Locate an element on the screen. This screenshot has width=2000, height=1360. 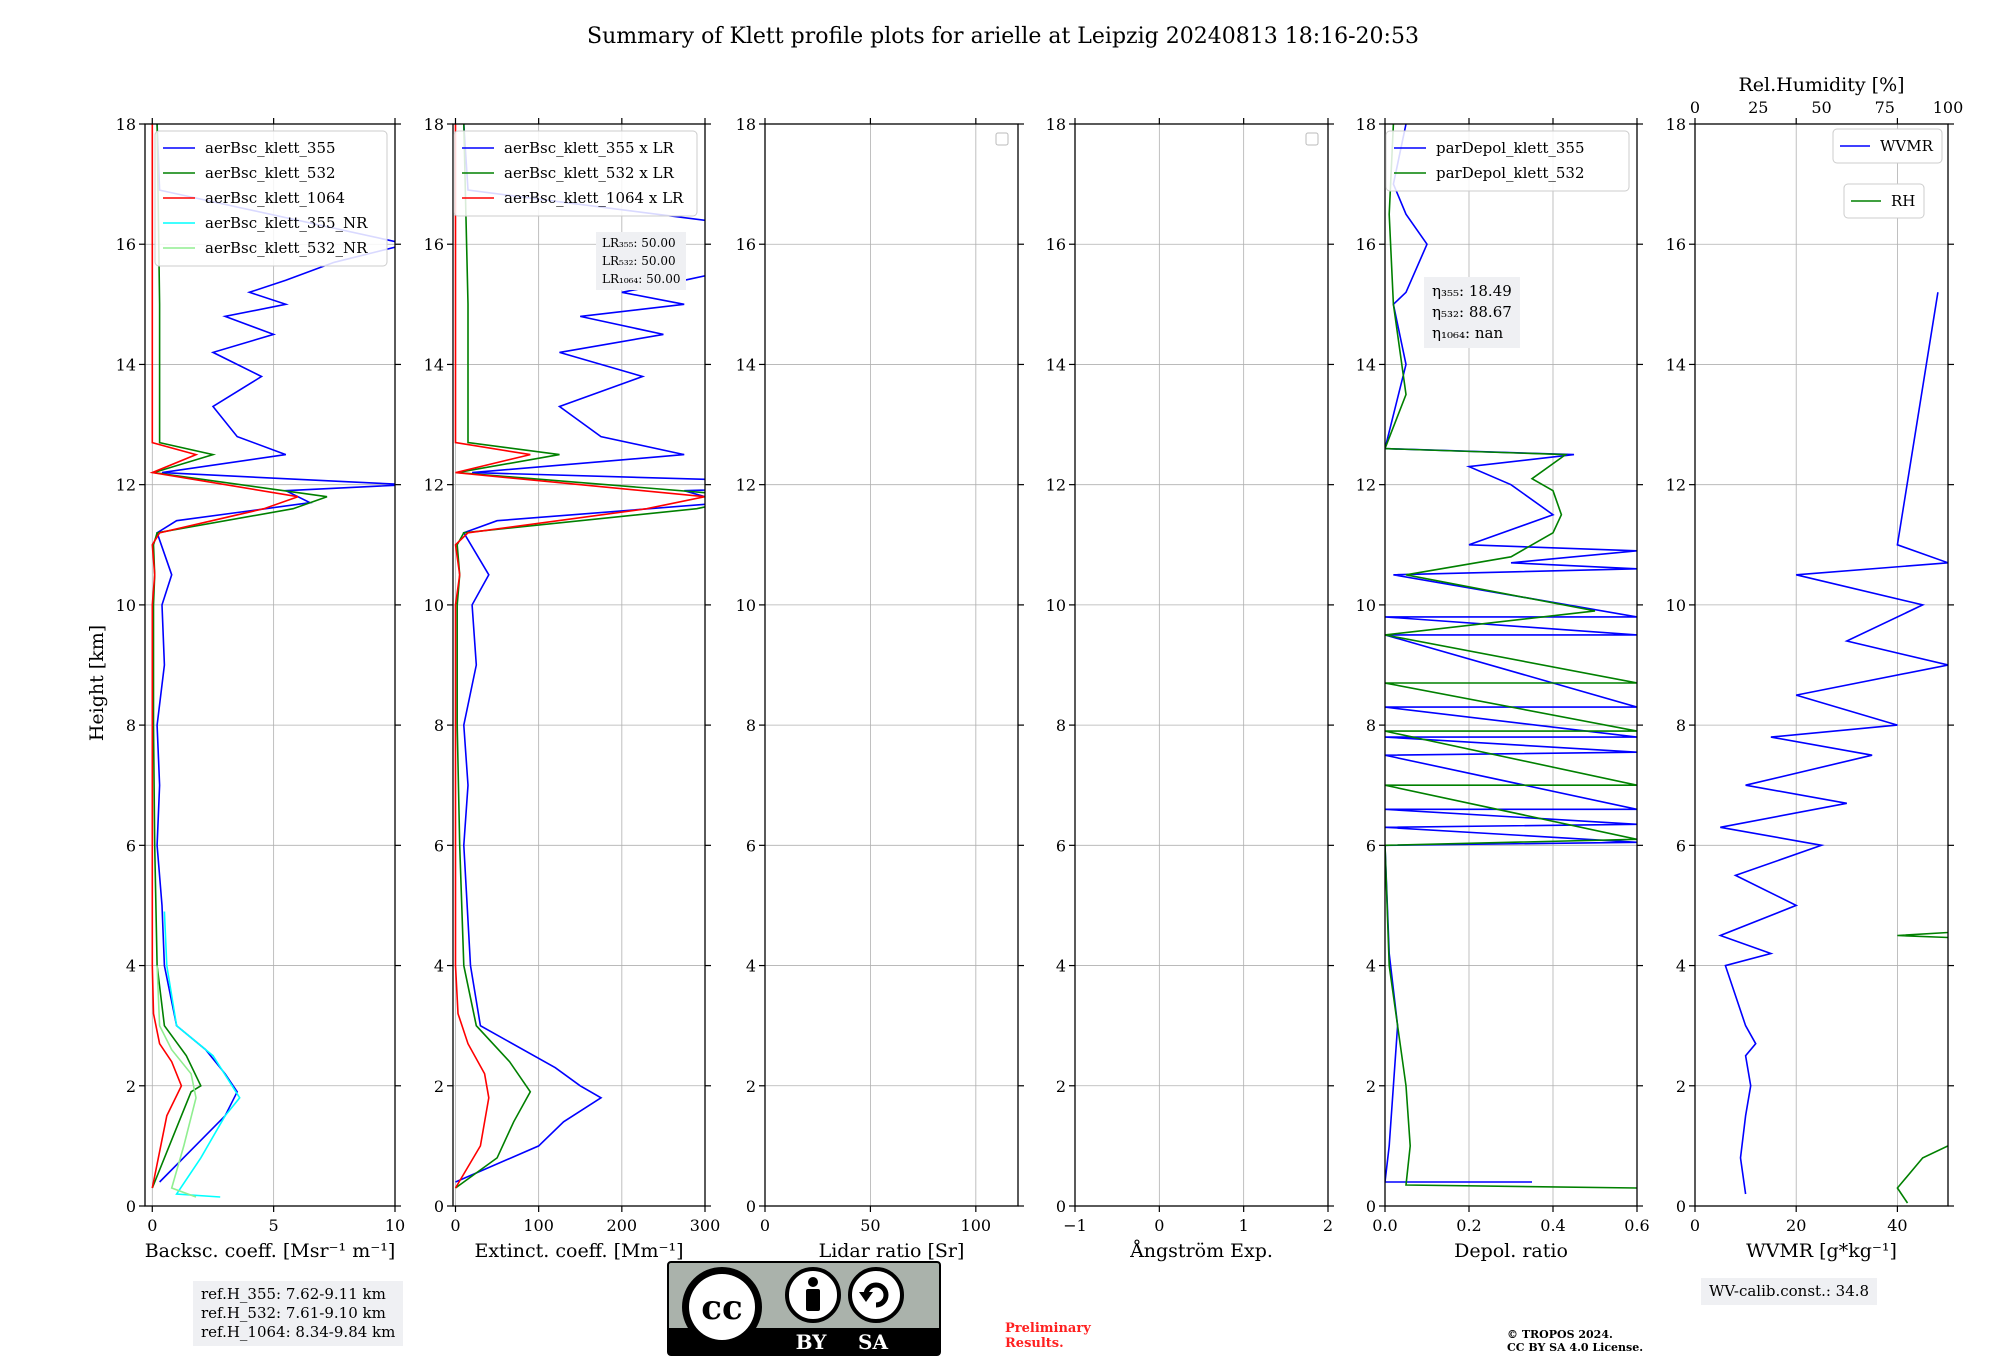
top-x-tick-label: 75 is located at coordinates (1885, 107).